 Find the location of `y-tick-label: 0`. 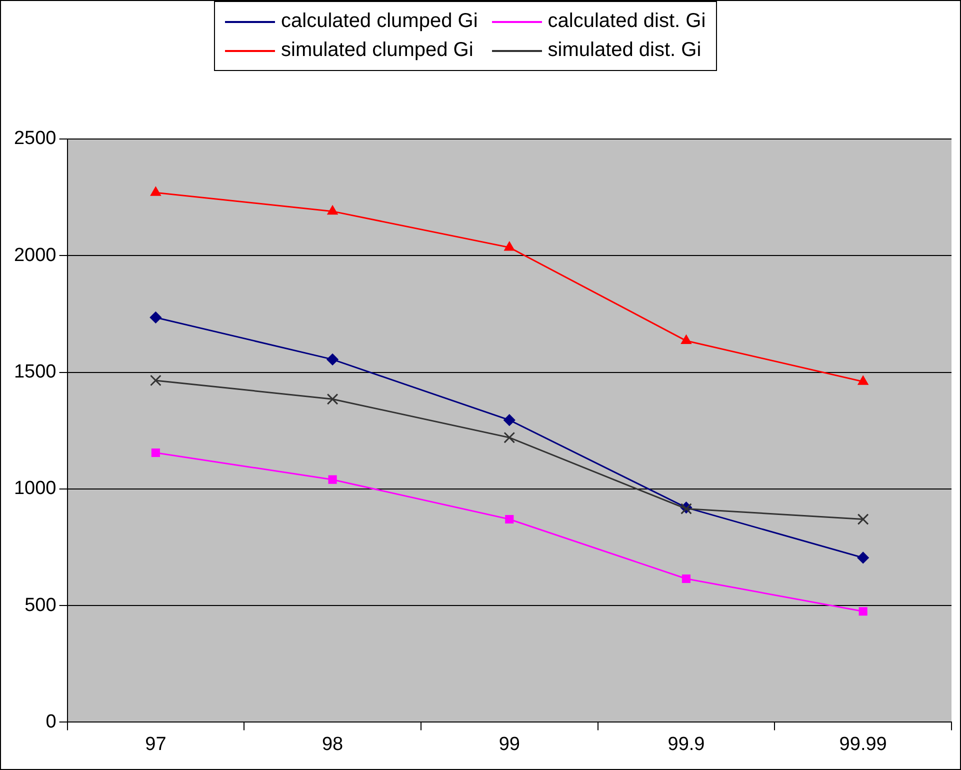

y-tick-label: 0 is located at coordinates (51, 721).